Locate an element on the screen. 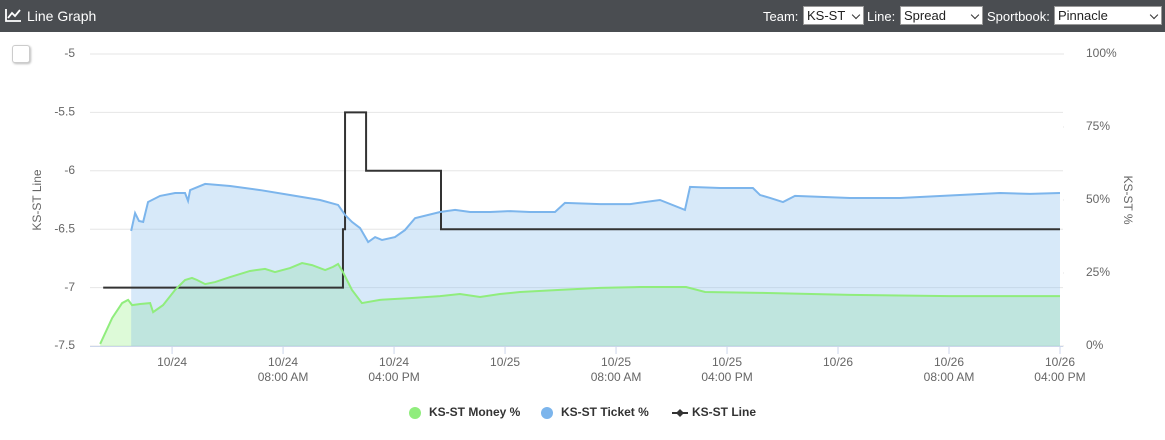 The image size is (1165, 440). x-tick-label: 10/26 08:00 AM is located at coordinates (949, 369).